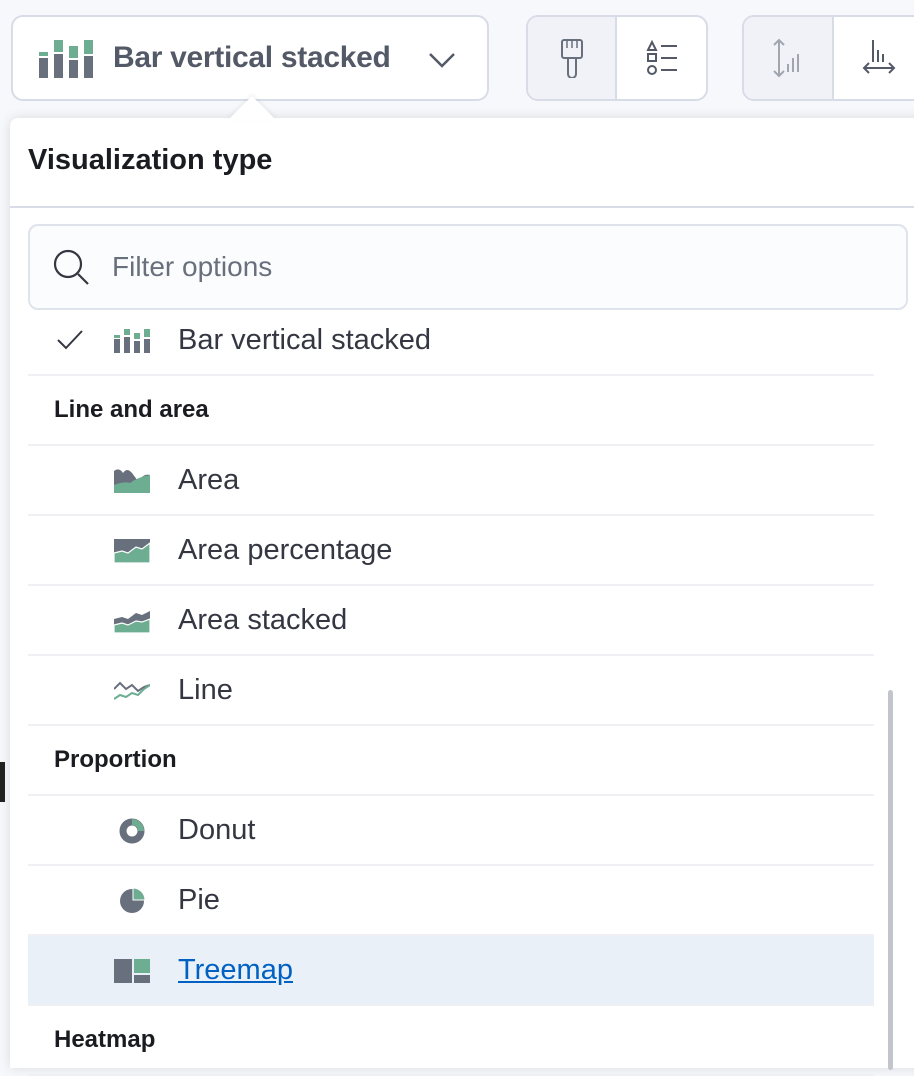 This screenshot has width=914, height=1076. I want to click on donut-icon, so click(132, 831).